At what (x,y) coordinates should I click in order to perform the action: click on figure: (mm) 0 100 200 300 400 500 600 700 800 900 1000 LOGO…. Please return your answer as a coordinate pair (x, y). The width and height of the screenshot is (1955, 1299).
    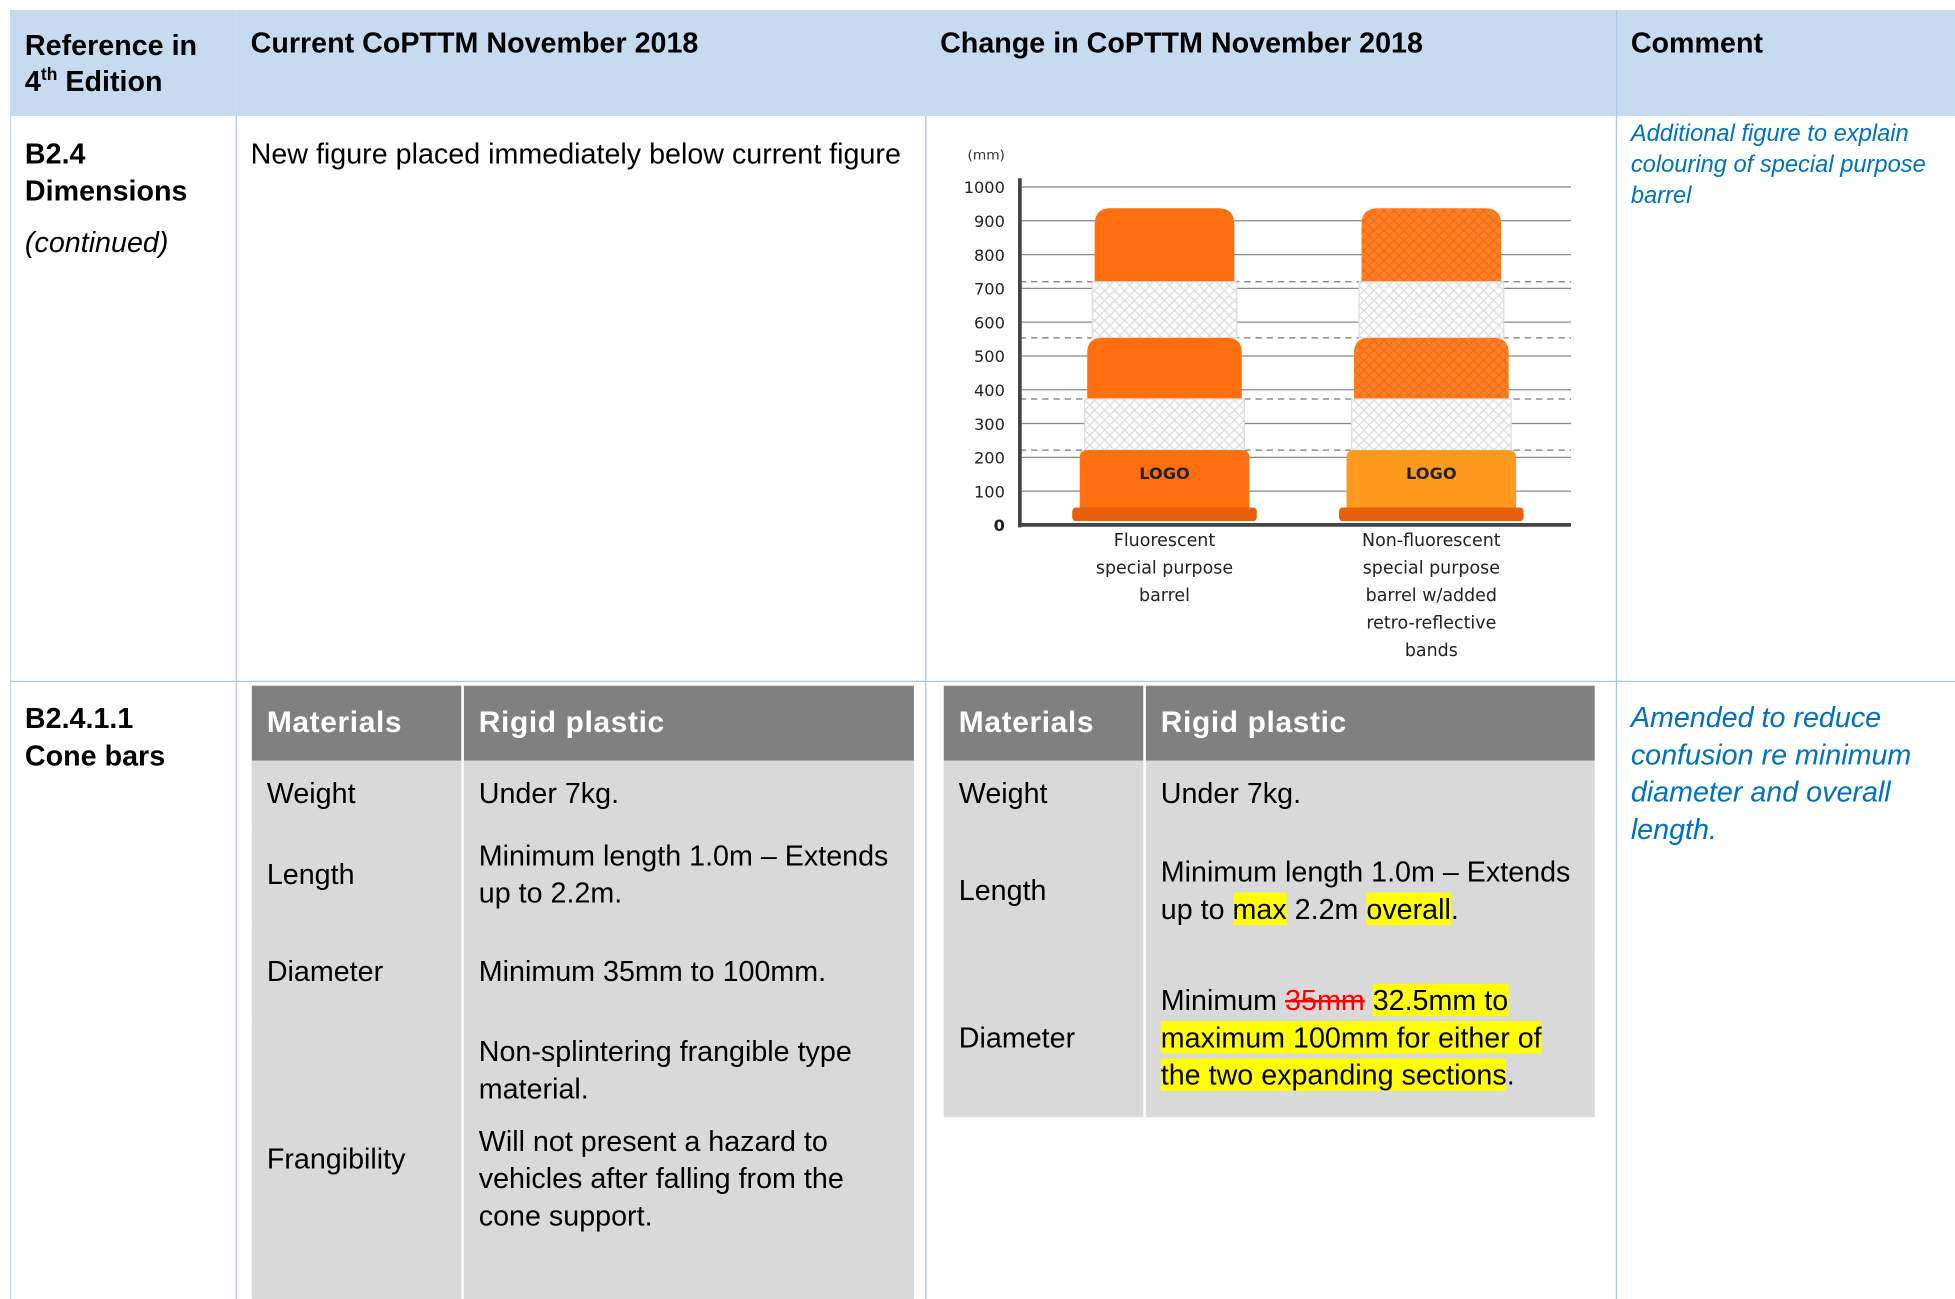
    Looking at the image, I should click on (1267, 404).